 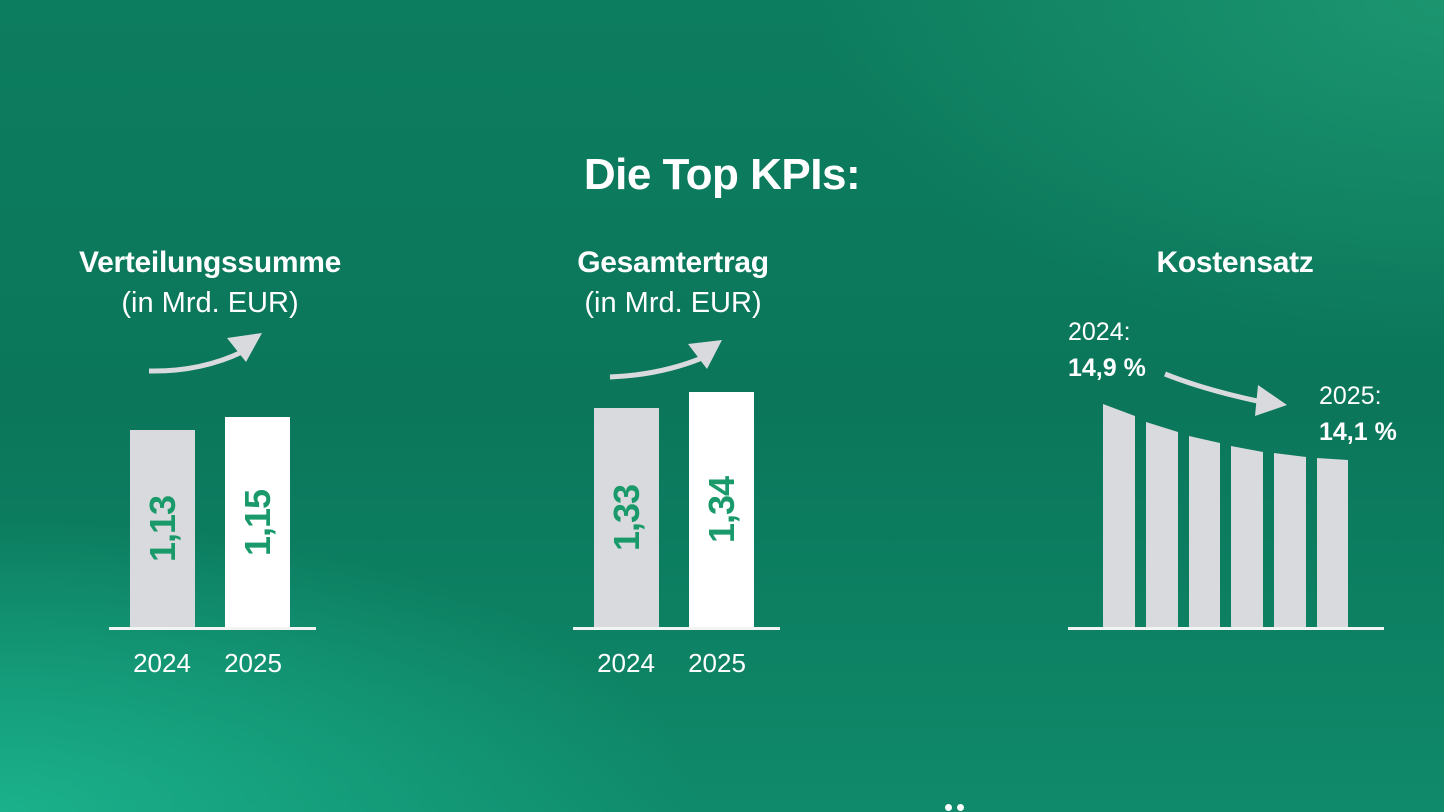 I want to click on page-title: Die Top KPIs:, so click(x=722, y=174).